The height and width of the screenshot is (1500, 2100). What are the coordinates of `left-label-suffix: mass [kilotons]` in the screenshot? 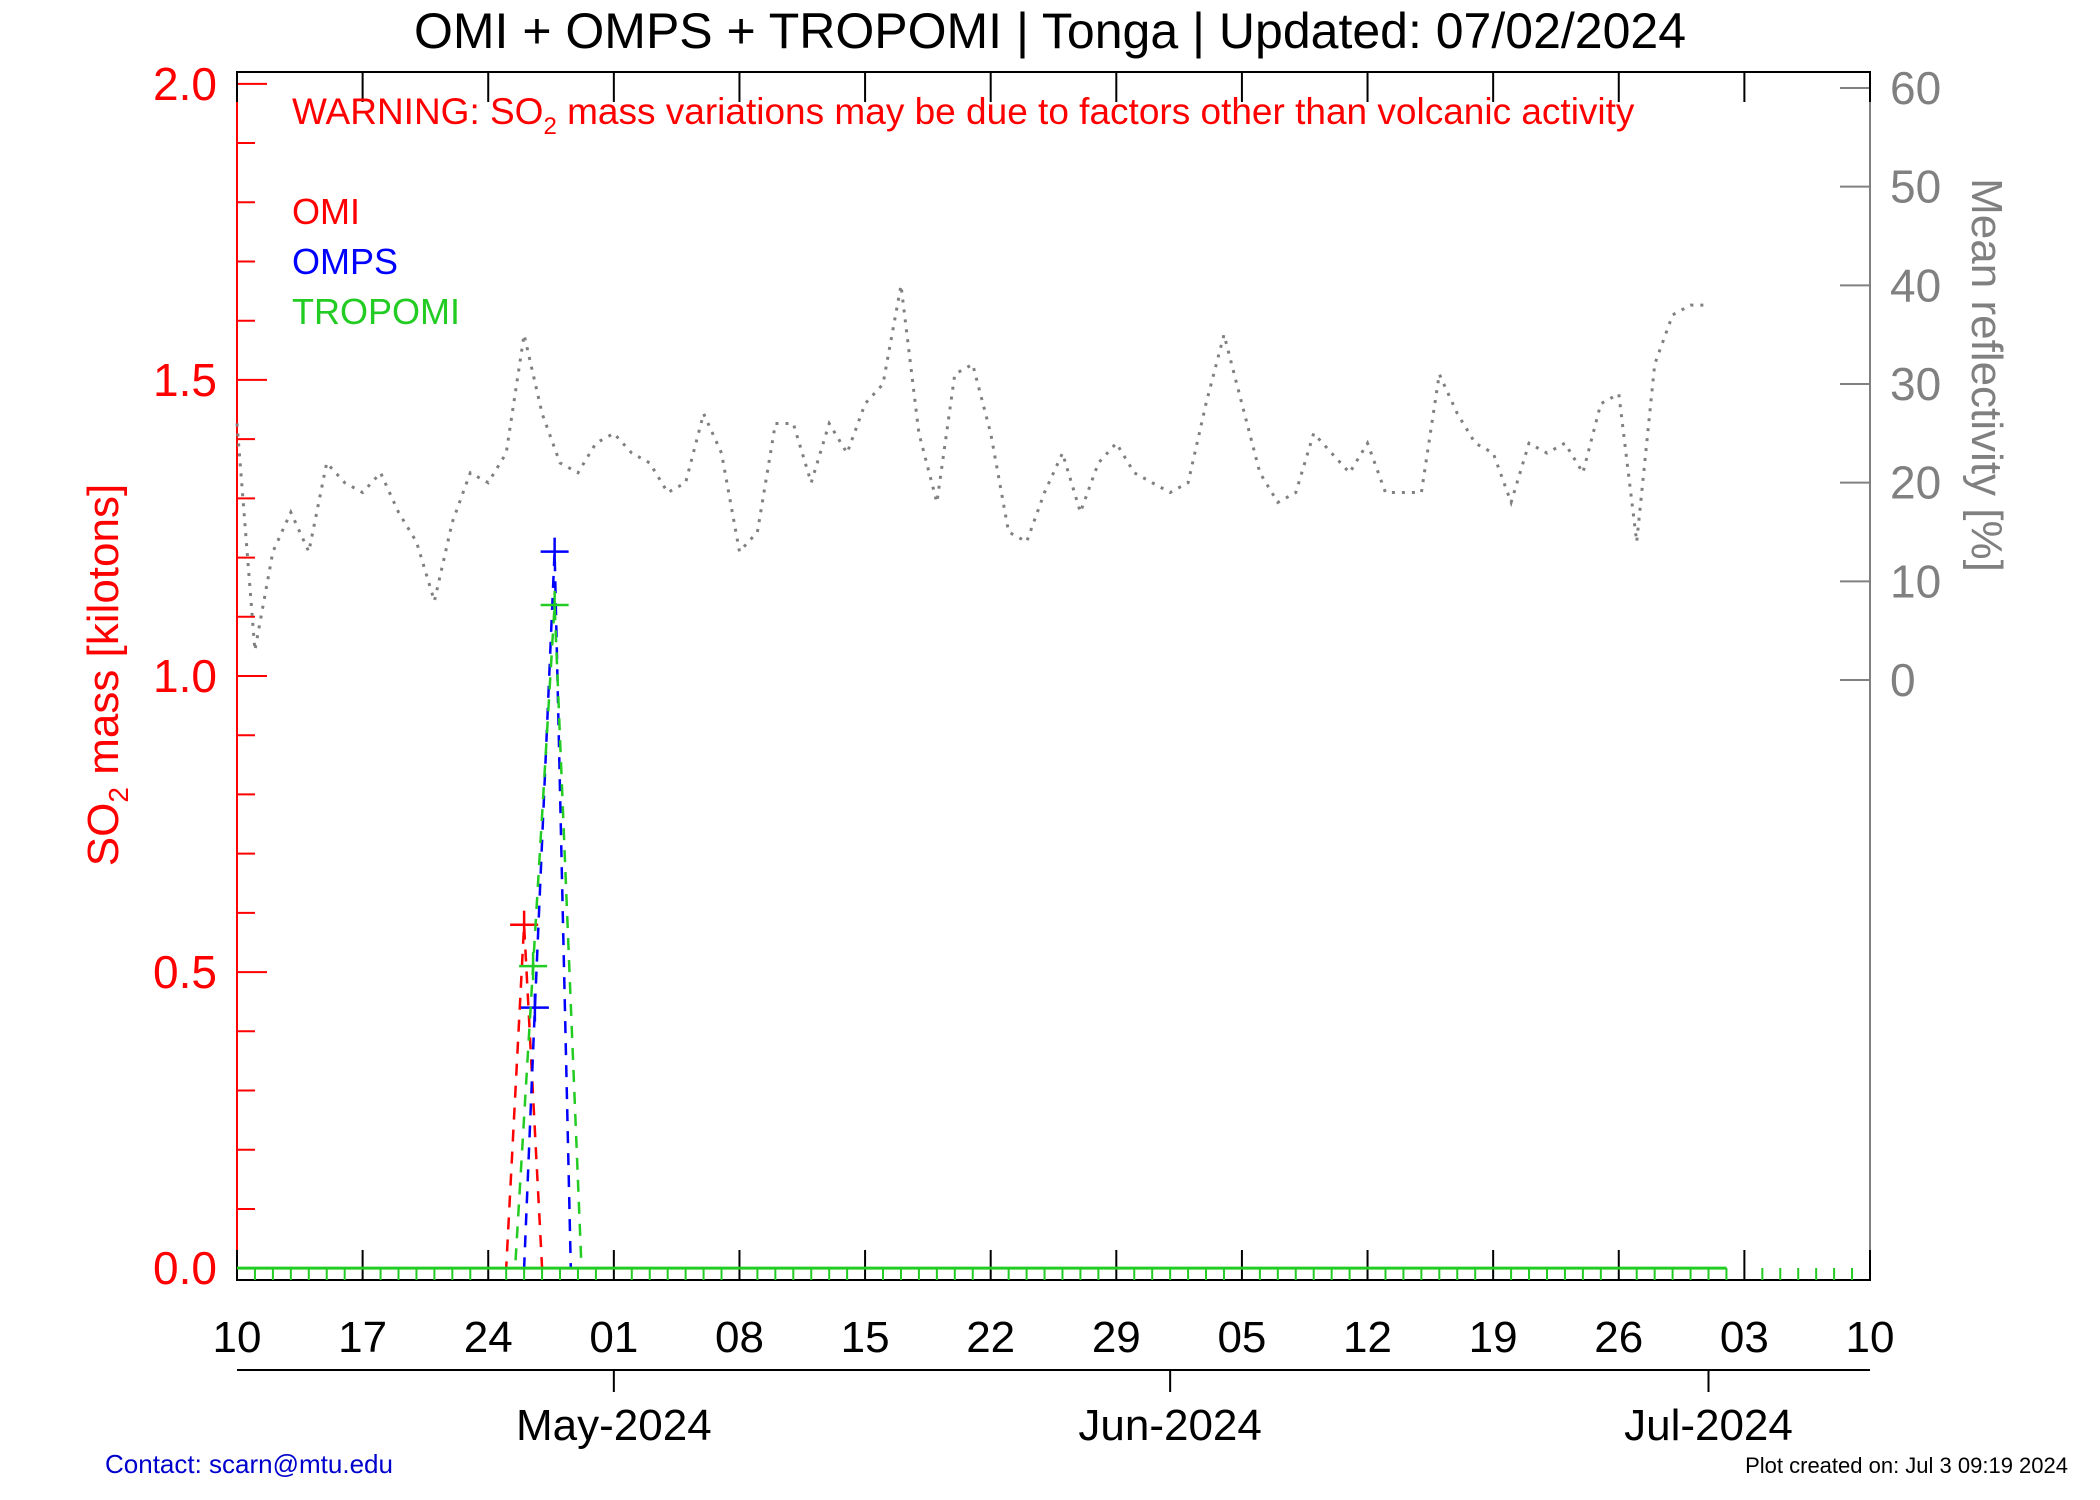 It's located at (103, 635).